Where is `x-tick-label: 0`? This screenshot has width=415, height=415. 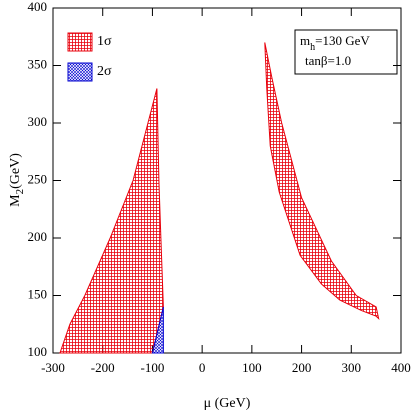 x-tick-label: 0 is located at coordinates (202, 367).